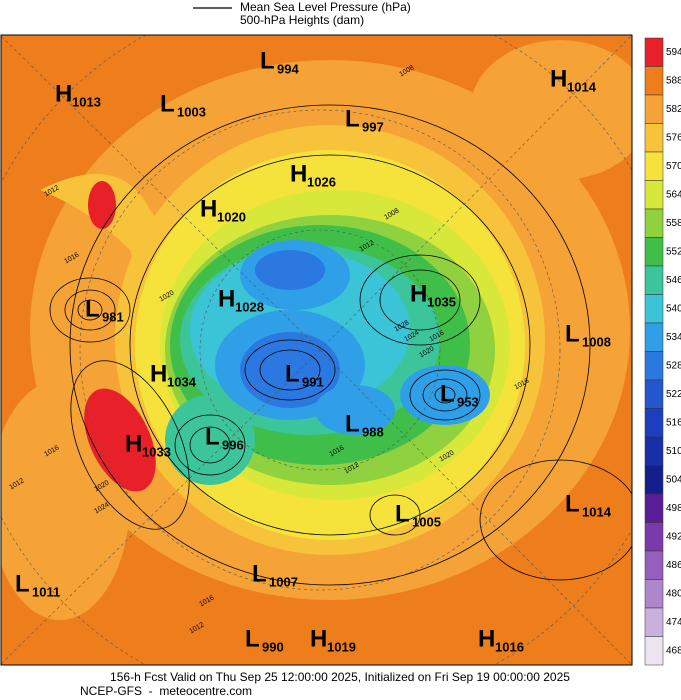 Image resolution: width=681 pixels, height=700 pixels. What do you see at coordinates (673, 166) in the screenshot?
I see `colorbar-label: 570` at bounding box center [673, 166].